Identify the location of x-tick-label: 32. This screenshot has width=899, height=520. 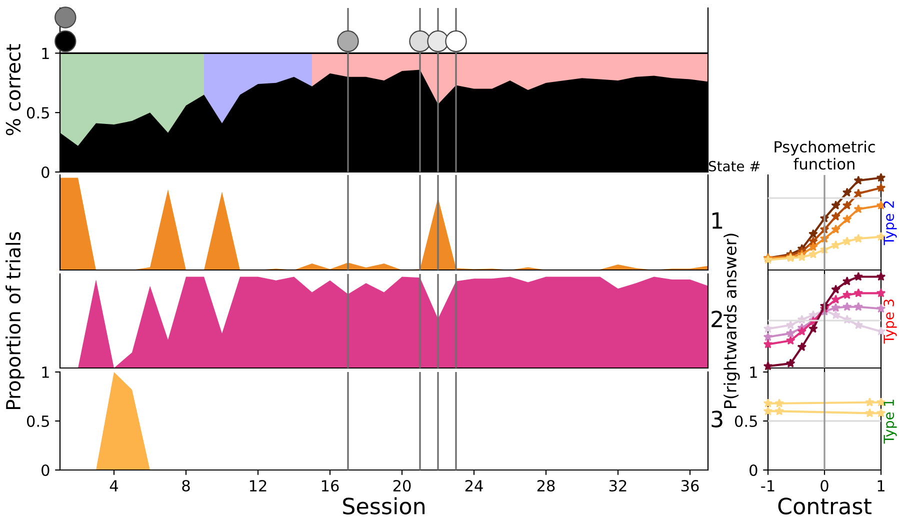
(617, 486).